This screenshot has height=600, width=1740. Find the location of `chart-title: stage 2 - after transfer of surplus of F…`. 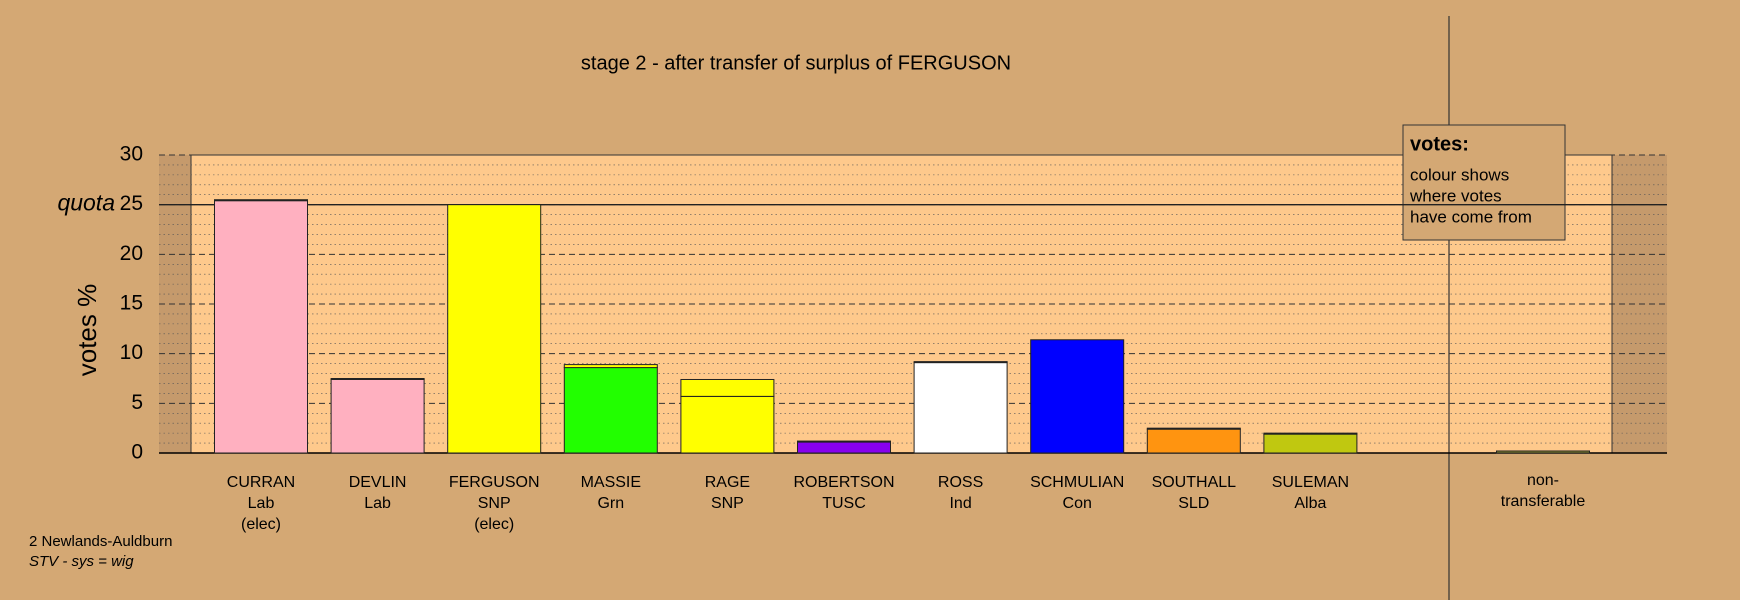

chart-title: stage 2 - after transfer of surplus of F… is located at coordinates (796, 63).